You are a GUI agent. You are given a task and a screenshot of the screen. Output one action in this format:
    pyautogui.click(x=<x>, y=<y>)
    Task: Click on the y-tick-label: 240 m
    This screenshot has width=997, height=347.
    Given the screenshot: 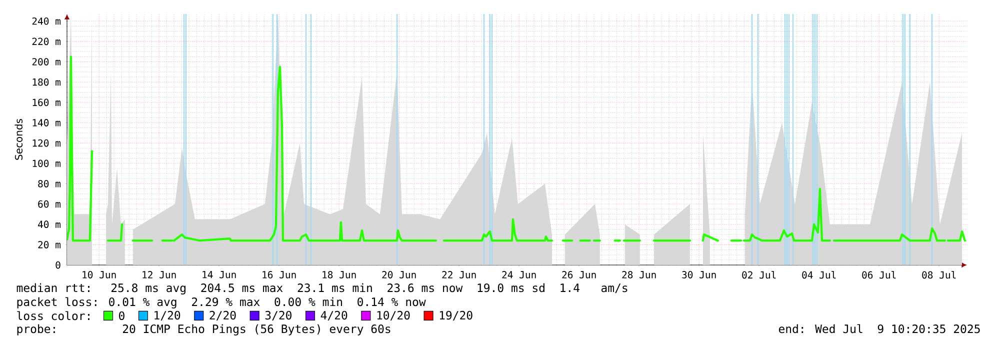 What is the action you would take?
    pyautogui.click(x=46, y=21)
    